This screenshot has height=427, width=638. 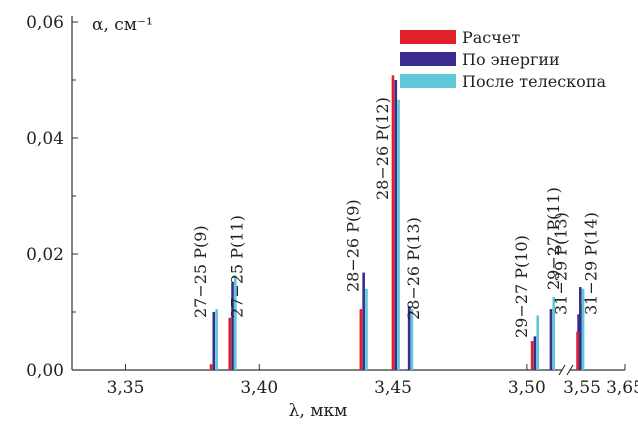 What do you see at coordinates (393, 388) in the screenshot?
I see `x-tick-label: 3,45` at bounding box center [393, 388].